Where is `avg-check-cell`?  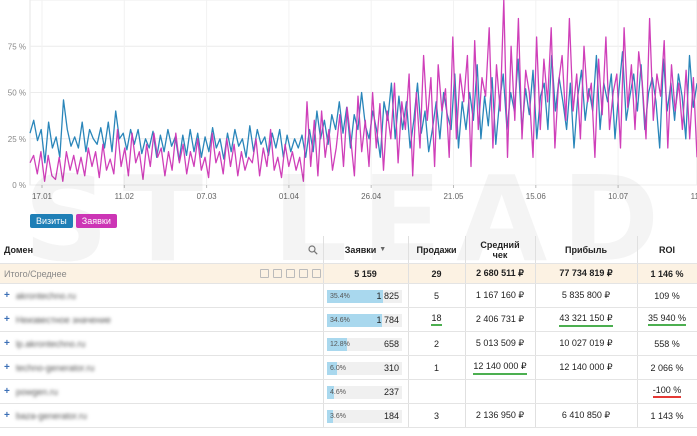
avg-check-cell is located at coordinates (500, 391).